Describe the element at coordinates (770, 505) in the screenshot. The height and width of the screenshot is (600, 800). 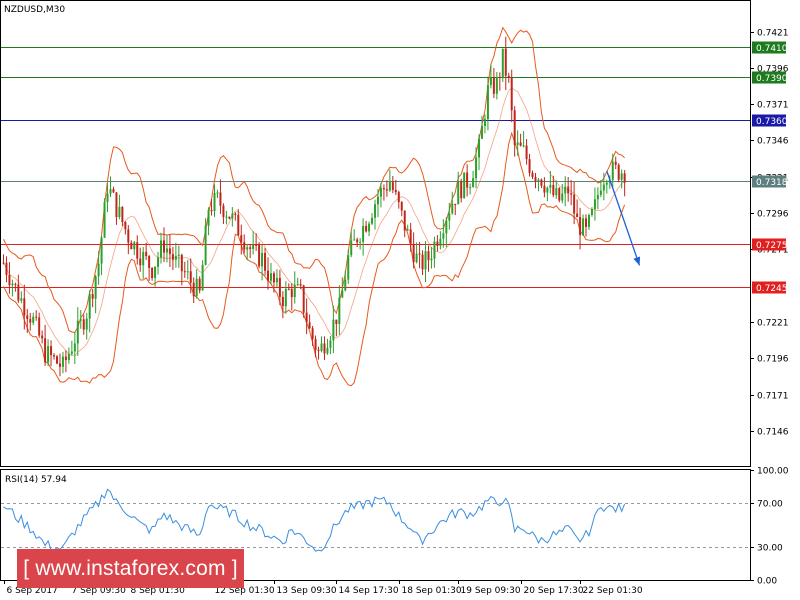
I see `rsi-tick-label: 70.00` at that location.